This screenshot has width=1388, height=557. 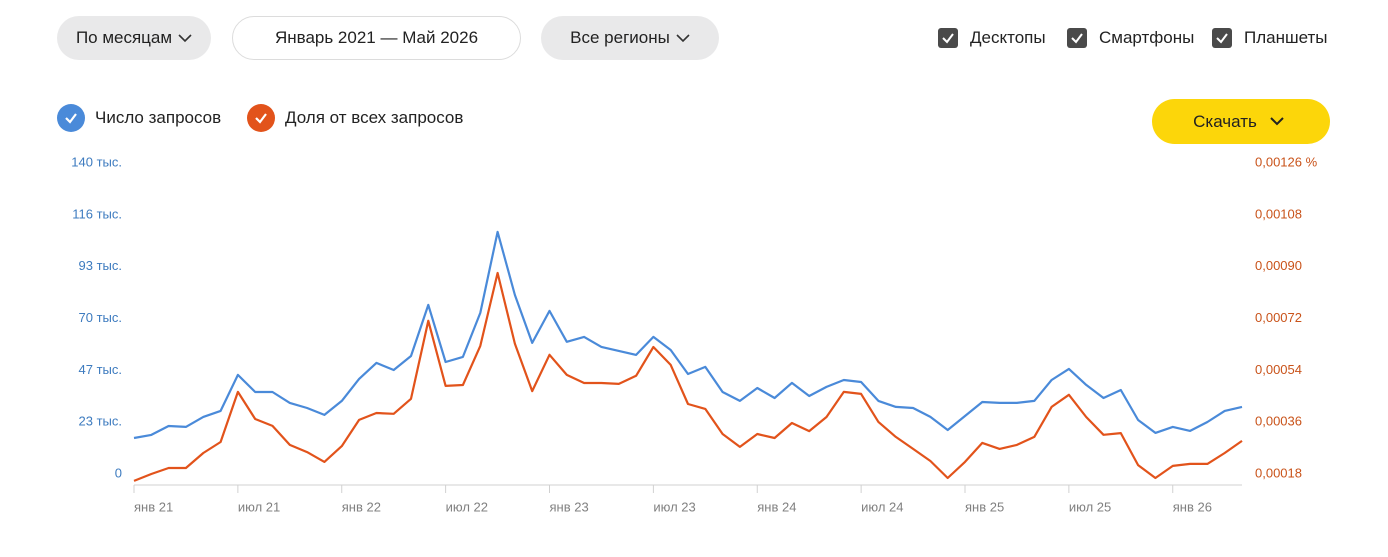 What do you see at coordinates (569, 506) in the screenshot?
I see `x-tick-label: янв 23` at bounding box center [569, 506].